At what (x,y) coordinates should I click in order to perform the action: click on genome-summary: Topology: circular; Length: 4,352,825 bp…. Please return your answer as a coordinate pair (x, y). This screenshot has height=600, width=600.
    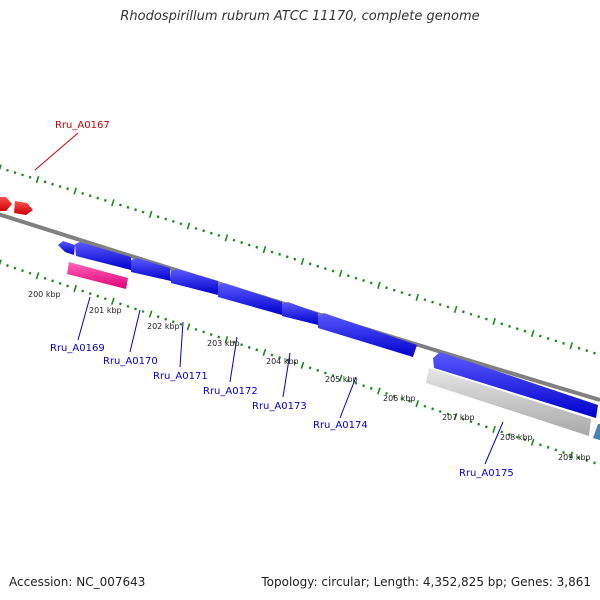
    Looking at the image, I should click on (426, 582).